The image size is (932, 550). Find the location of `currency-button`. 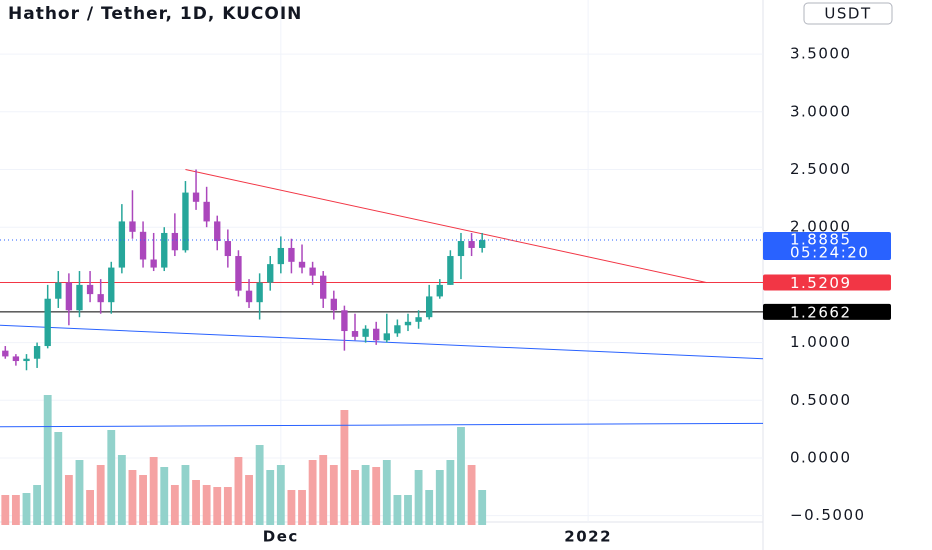

currency-button is located at coordinates (848, 13).